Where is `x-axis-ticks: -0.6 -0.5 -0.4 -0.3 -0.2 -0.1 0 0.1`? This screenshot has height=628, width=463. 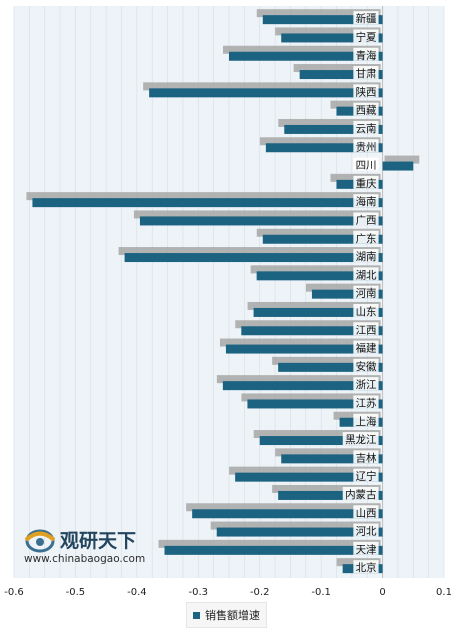
x-axis-ticks: -0.6 -0.5 -0.4 -0.3 -0.2 -0.1 0 0.1 is located at coordinates (228, 592).